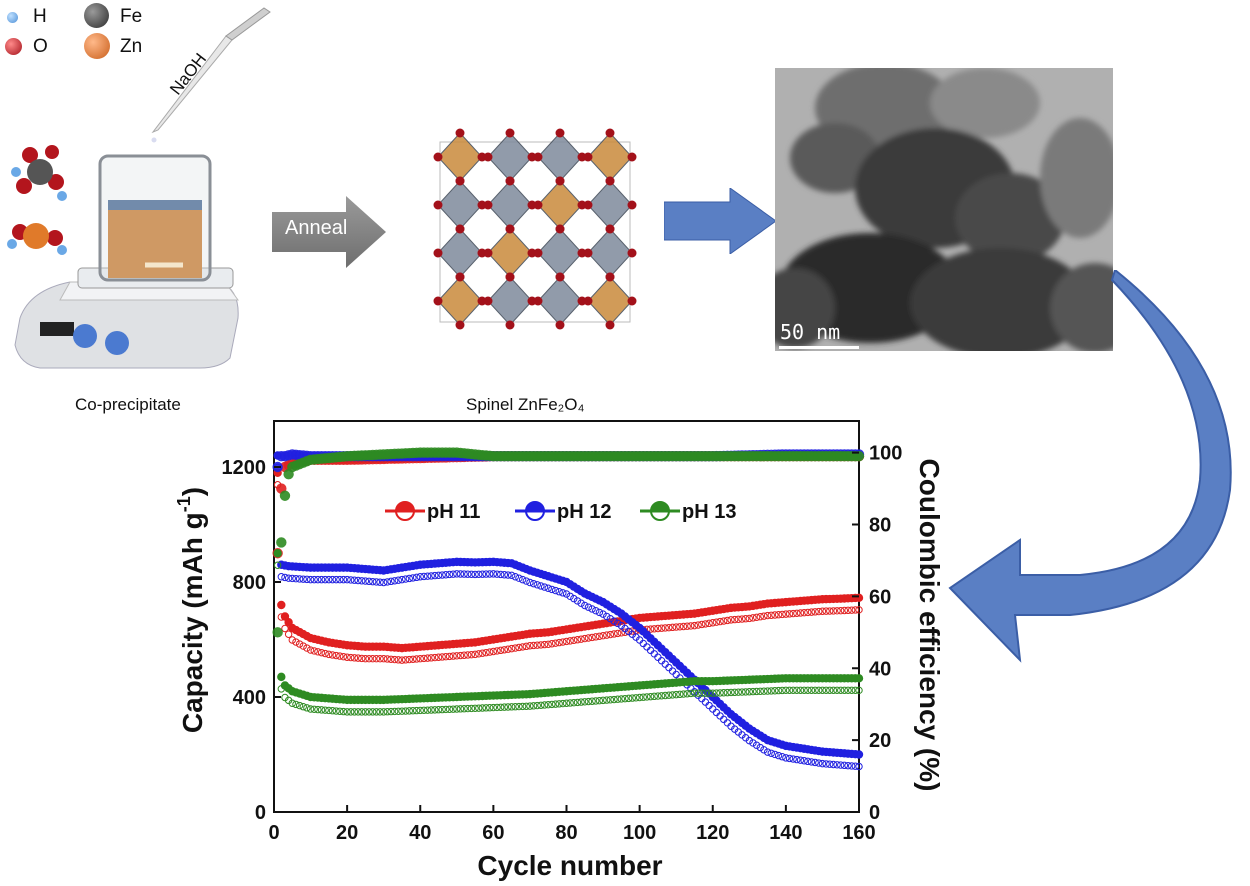  What do you see at coordinates (40, 16) in the screenshot?
I see `key-label-h: H` at bounding box center [40, 16].